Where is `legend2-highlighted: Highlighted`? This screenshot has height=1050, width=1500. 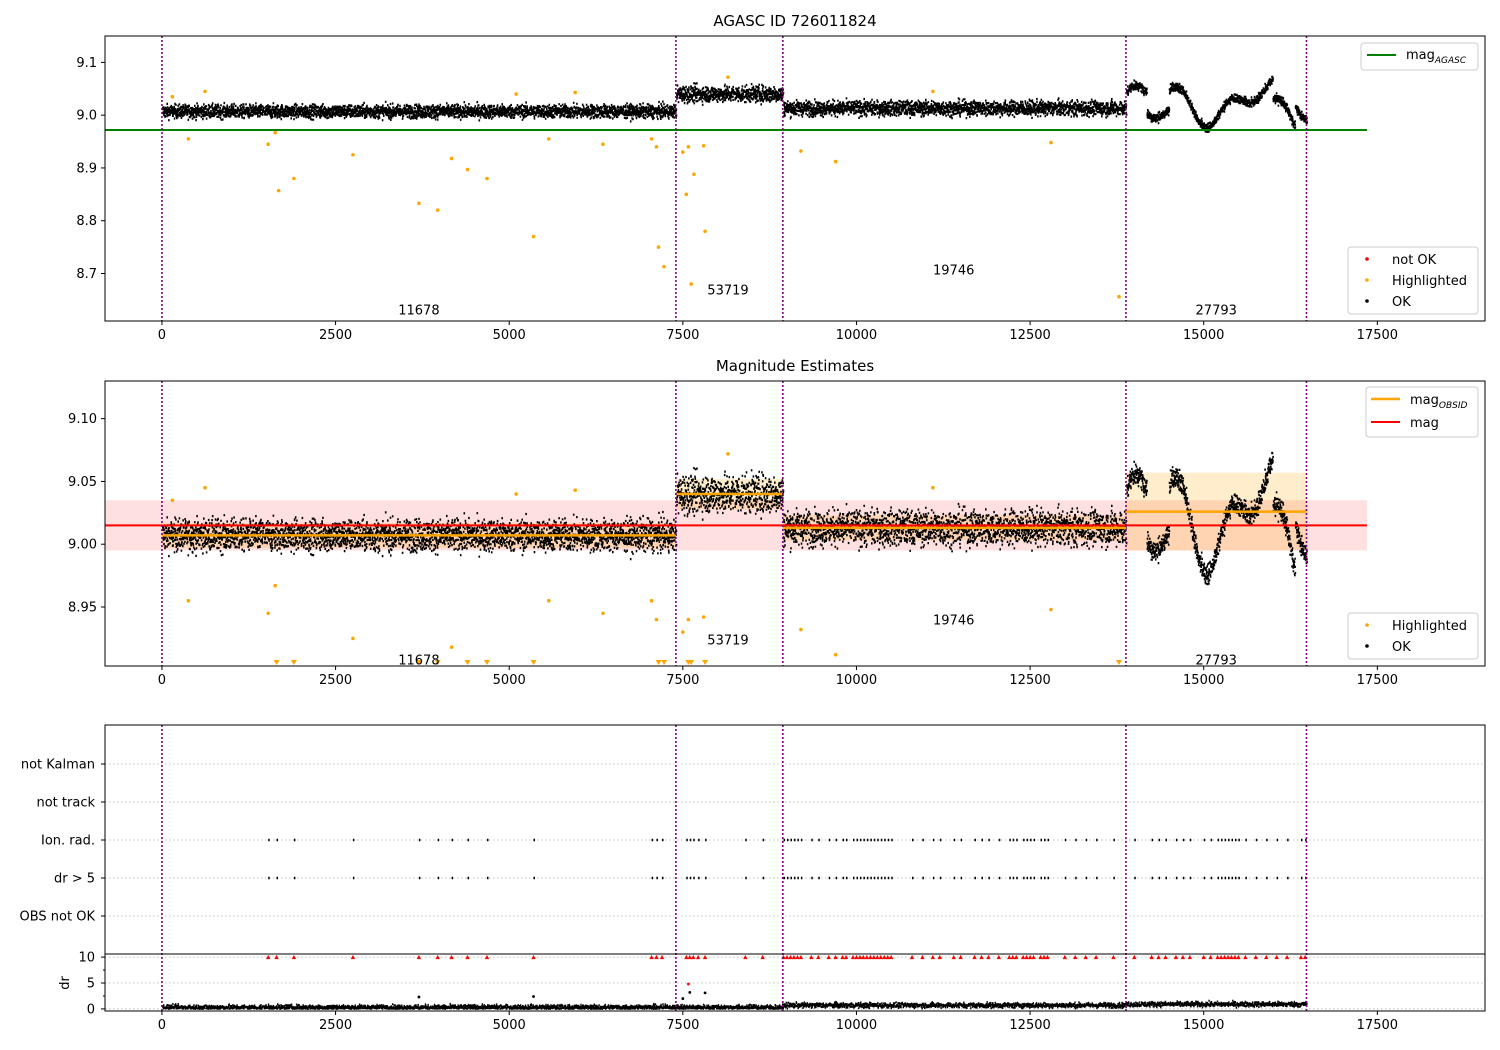
legend2-highlighted: Highlighted is located at coordinates (1429, 626).